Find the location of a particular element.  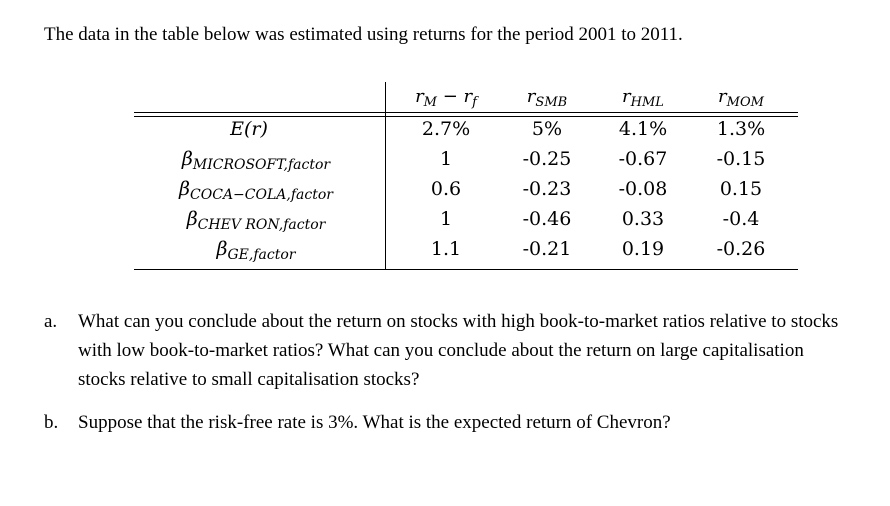

header-rule-top is located at coordinates (466, 112).